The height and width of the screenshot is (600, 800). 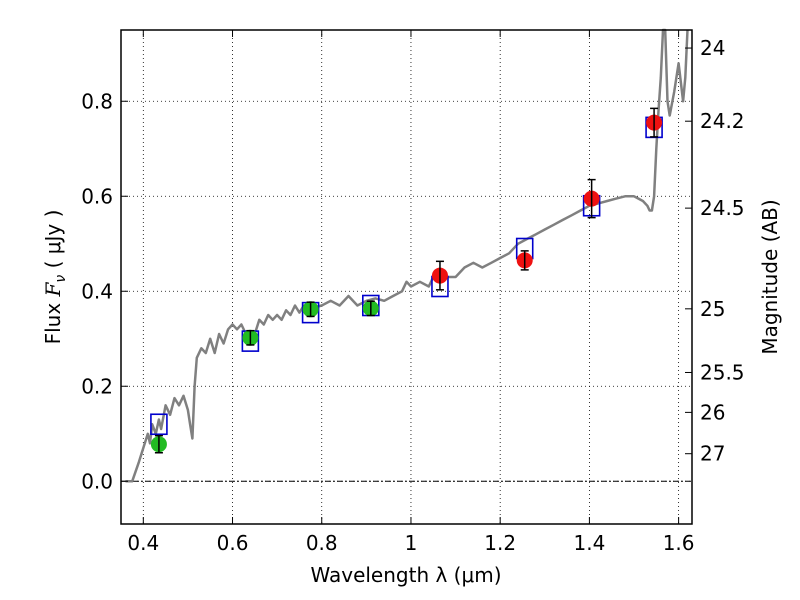 What do you see at coordinates (722, 208) in the screenshot?
I see `magnitude-tick-label: 24.5` at bounding box center [722, 208].